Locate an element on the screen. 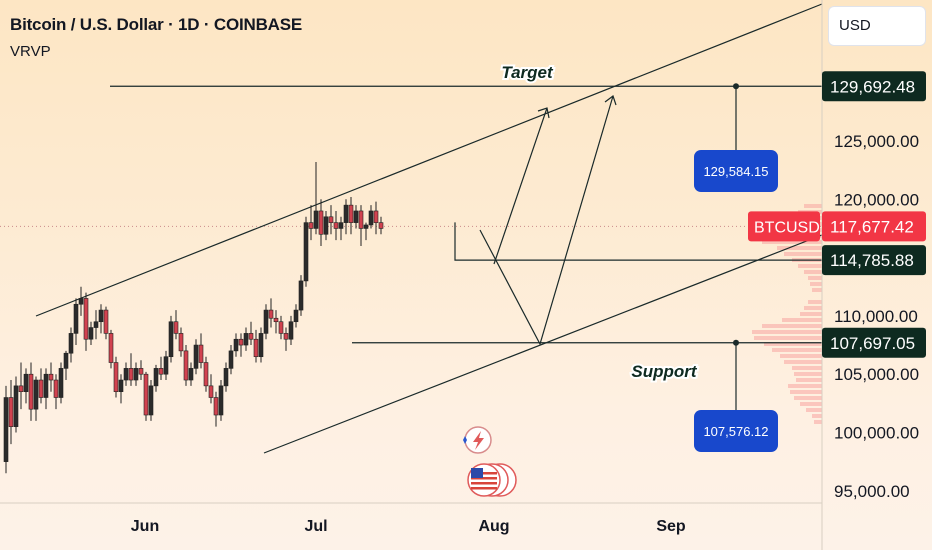 This screenshot has height=550, width=932. currency-button: USD is located at coordinates (877, 26).